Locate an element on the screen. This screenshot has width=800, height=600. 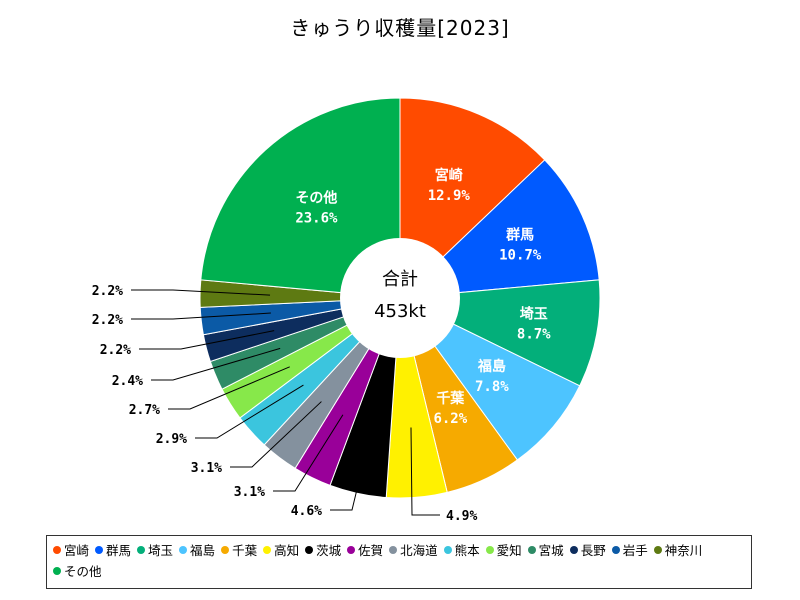
slice-value-label: 10.7% is located at coordinates (520, 255).